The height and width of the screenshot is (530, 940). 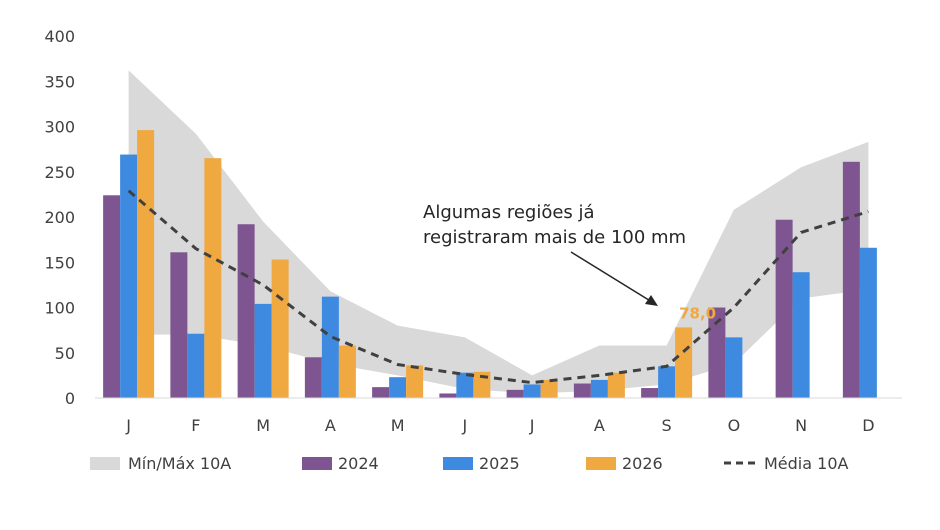 I want to click on annotation-line-1: Algumas regiões já, so click(x=509, y=212).